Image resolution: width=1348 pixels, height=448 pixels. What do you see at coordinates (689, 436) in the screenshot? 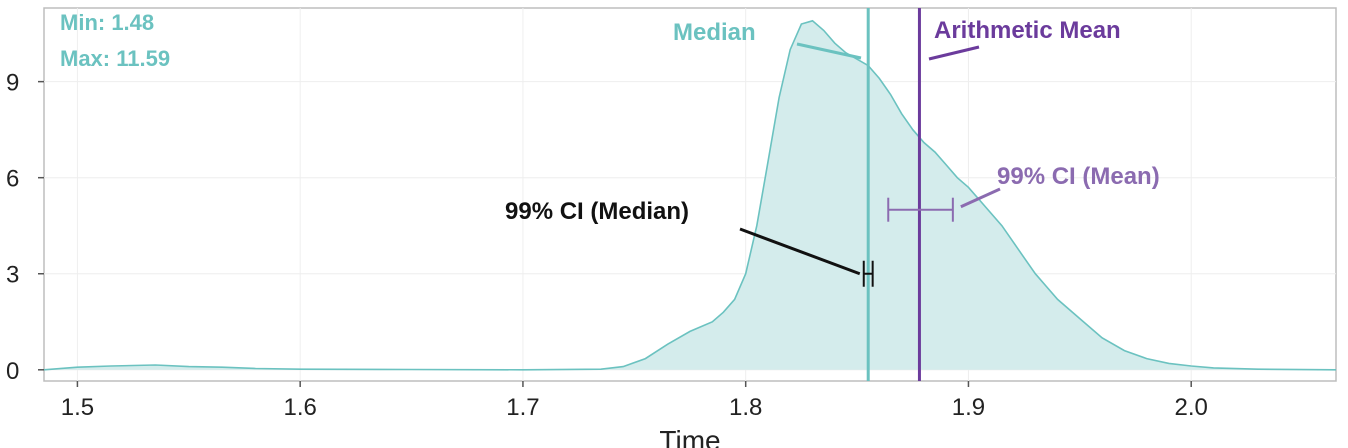
I see `x-axis-title: Time` at bounding box center [689, 436].